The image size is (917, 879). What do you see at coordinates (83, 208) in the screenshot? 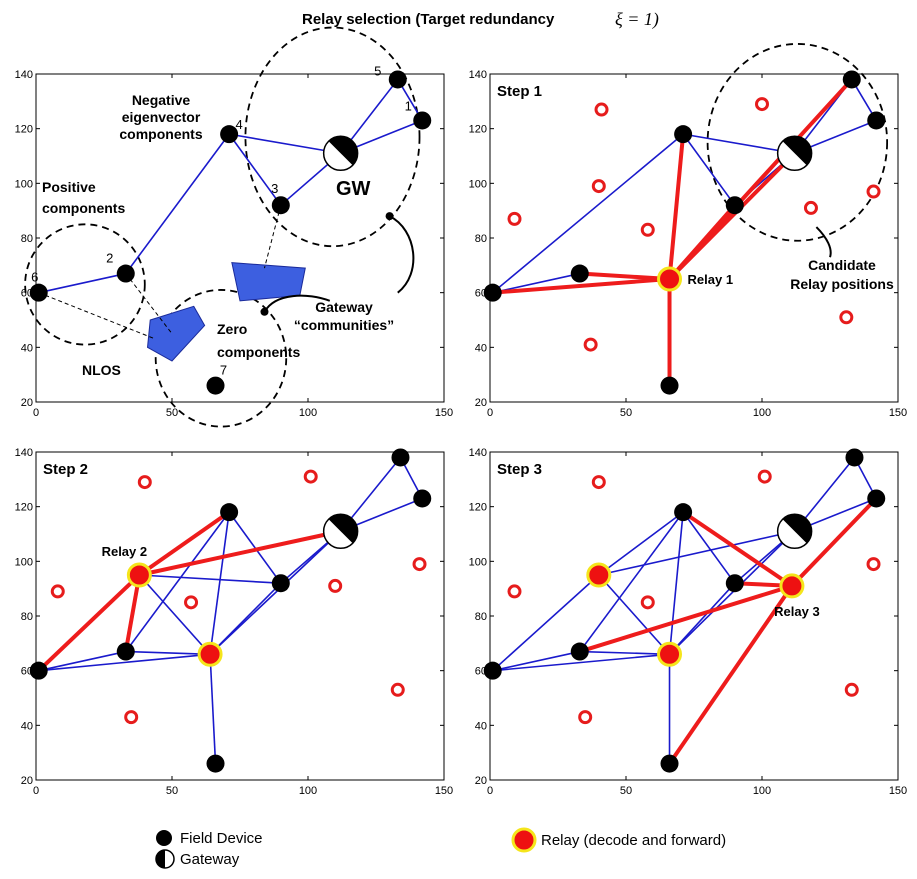
I see `positive-components-label: components` at bounding box center [83, 208].